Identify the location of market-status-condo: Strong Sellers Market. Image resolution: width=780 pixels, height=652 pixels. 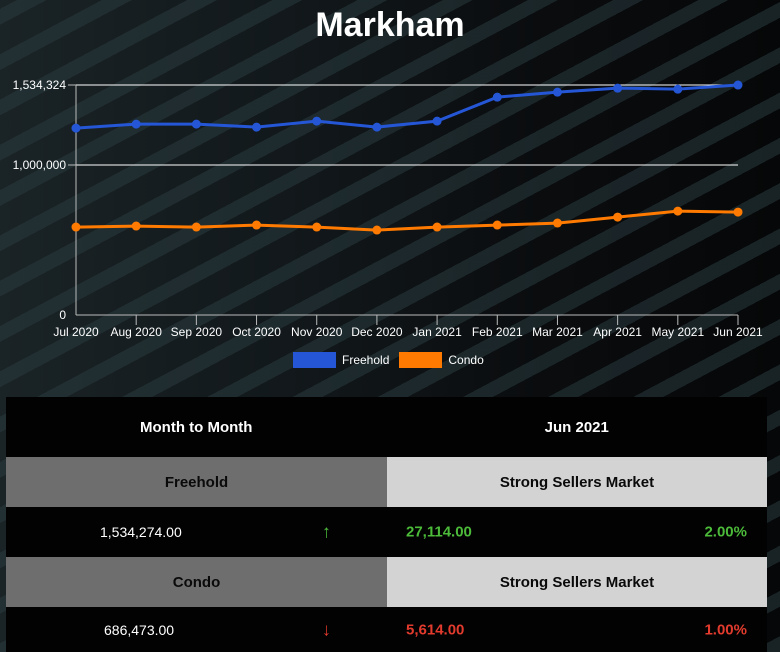
(577, 582).